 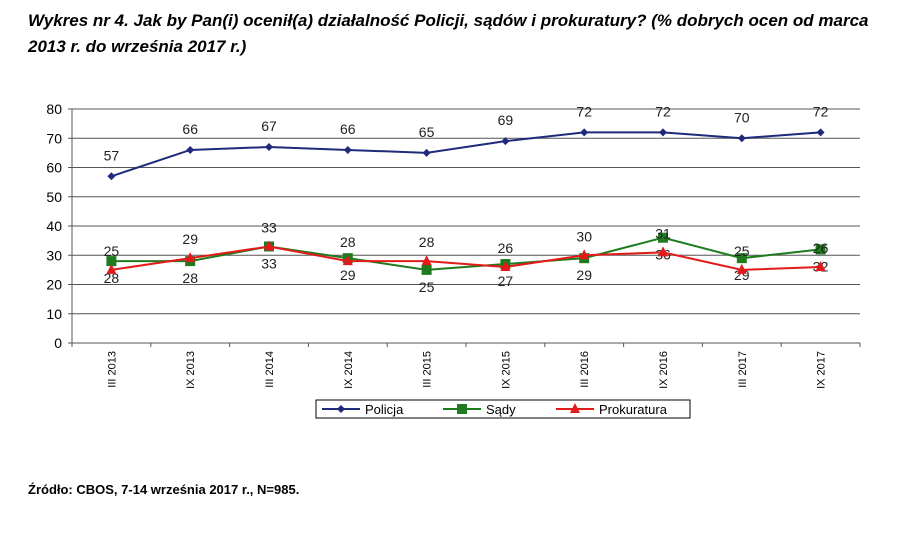 I want to click on y-tick-label: 0, so click(x=58, y=343).